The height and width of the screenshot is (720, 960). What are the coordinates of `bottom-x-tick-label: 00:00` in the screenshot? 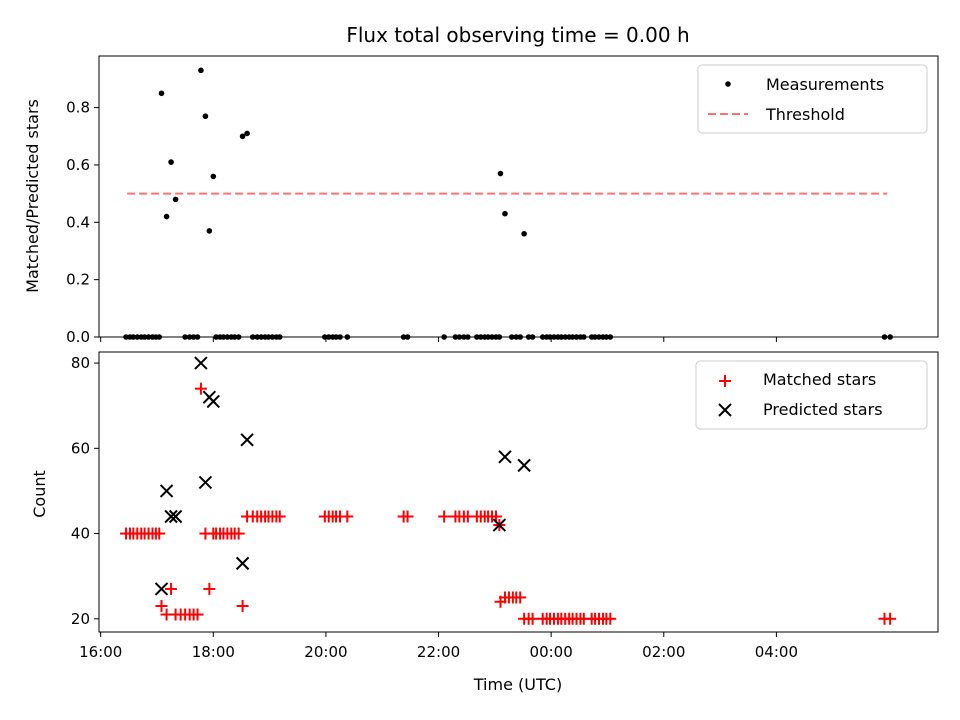 It's located at (551, 652).